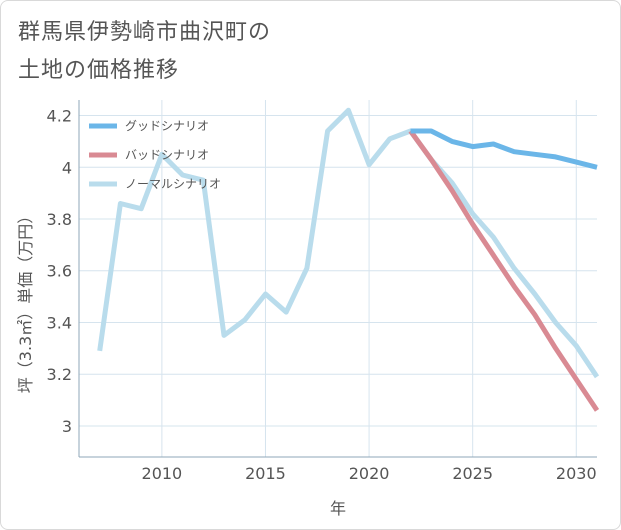 The height and width of the screenshot is (530, 621). What do you see at coordinates (59, 322) in the screenshot?
I see `y-tick-label: 3.4` at bounding box center [59, 322].